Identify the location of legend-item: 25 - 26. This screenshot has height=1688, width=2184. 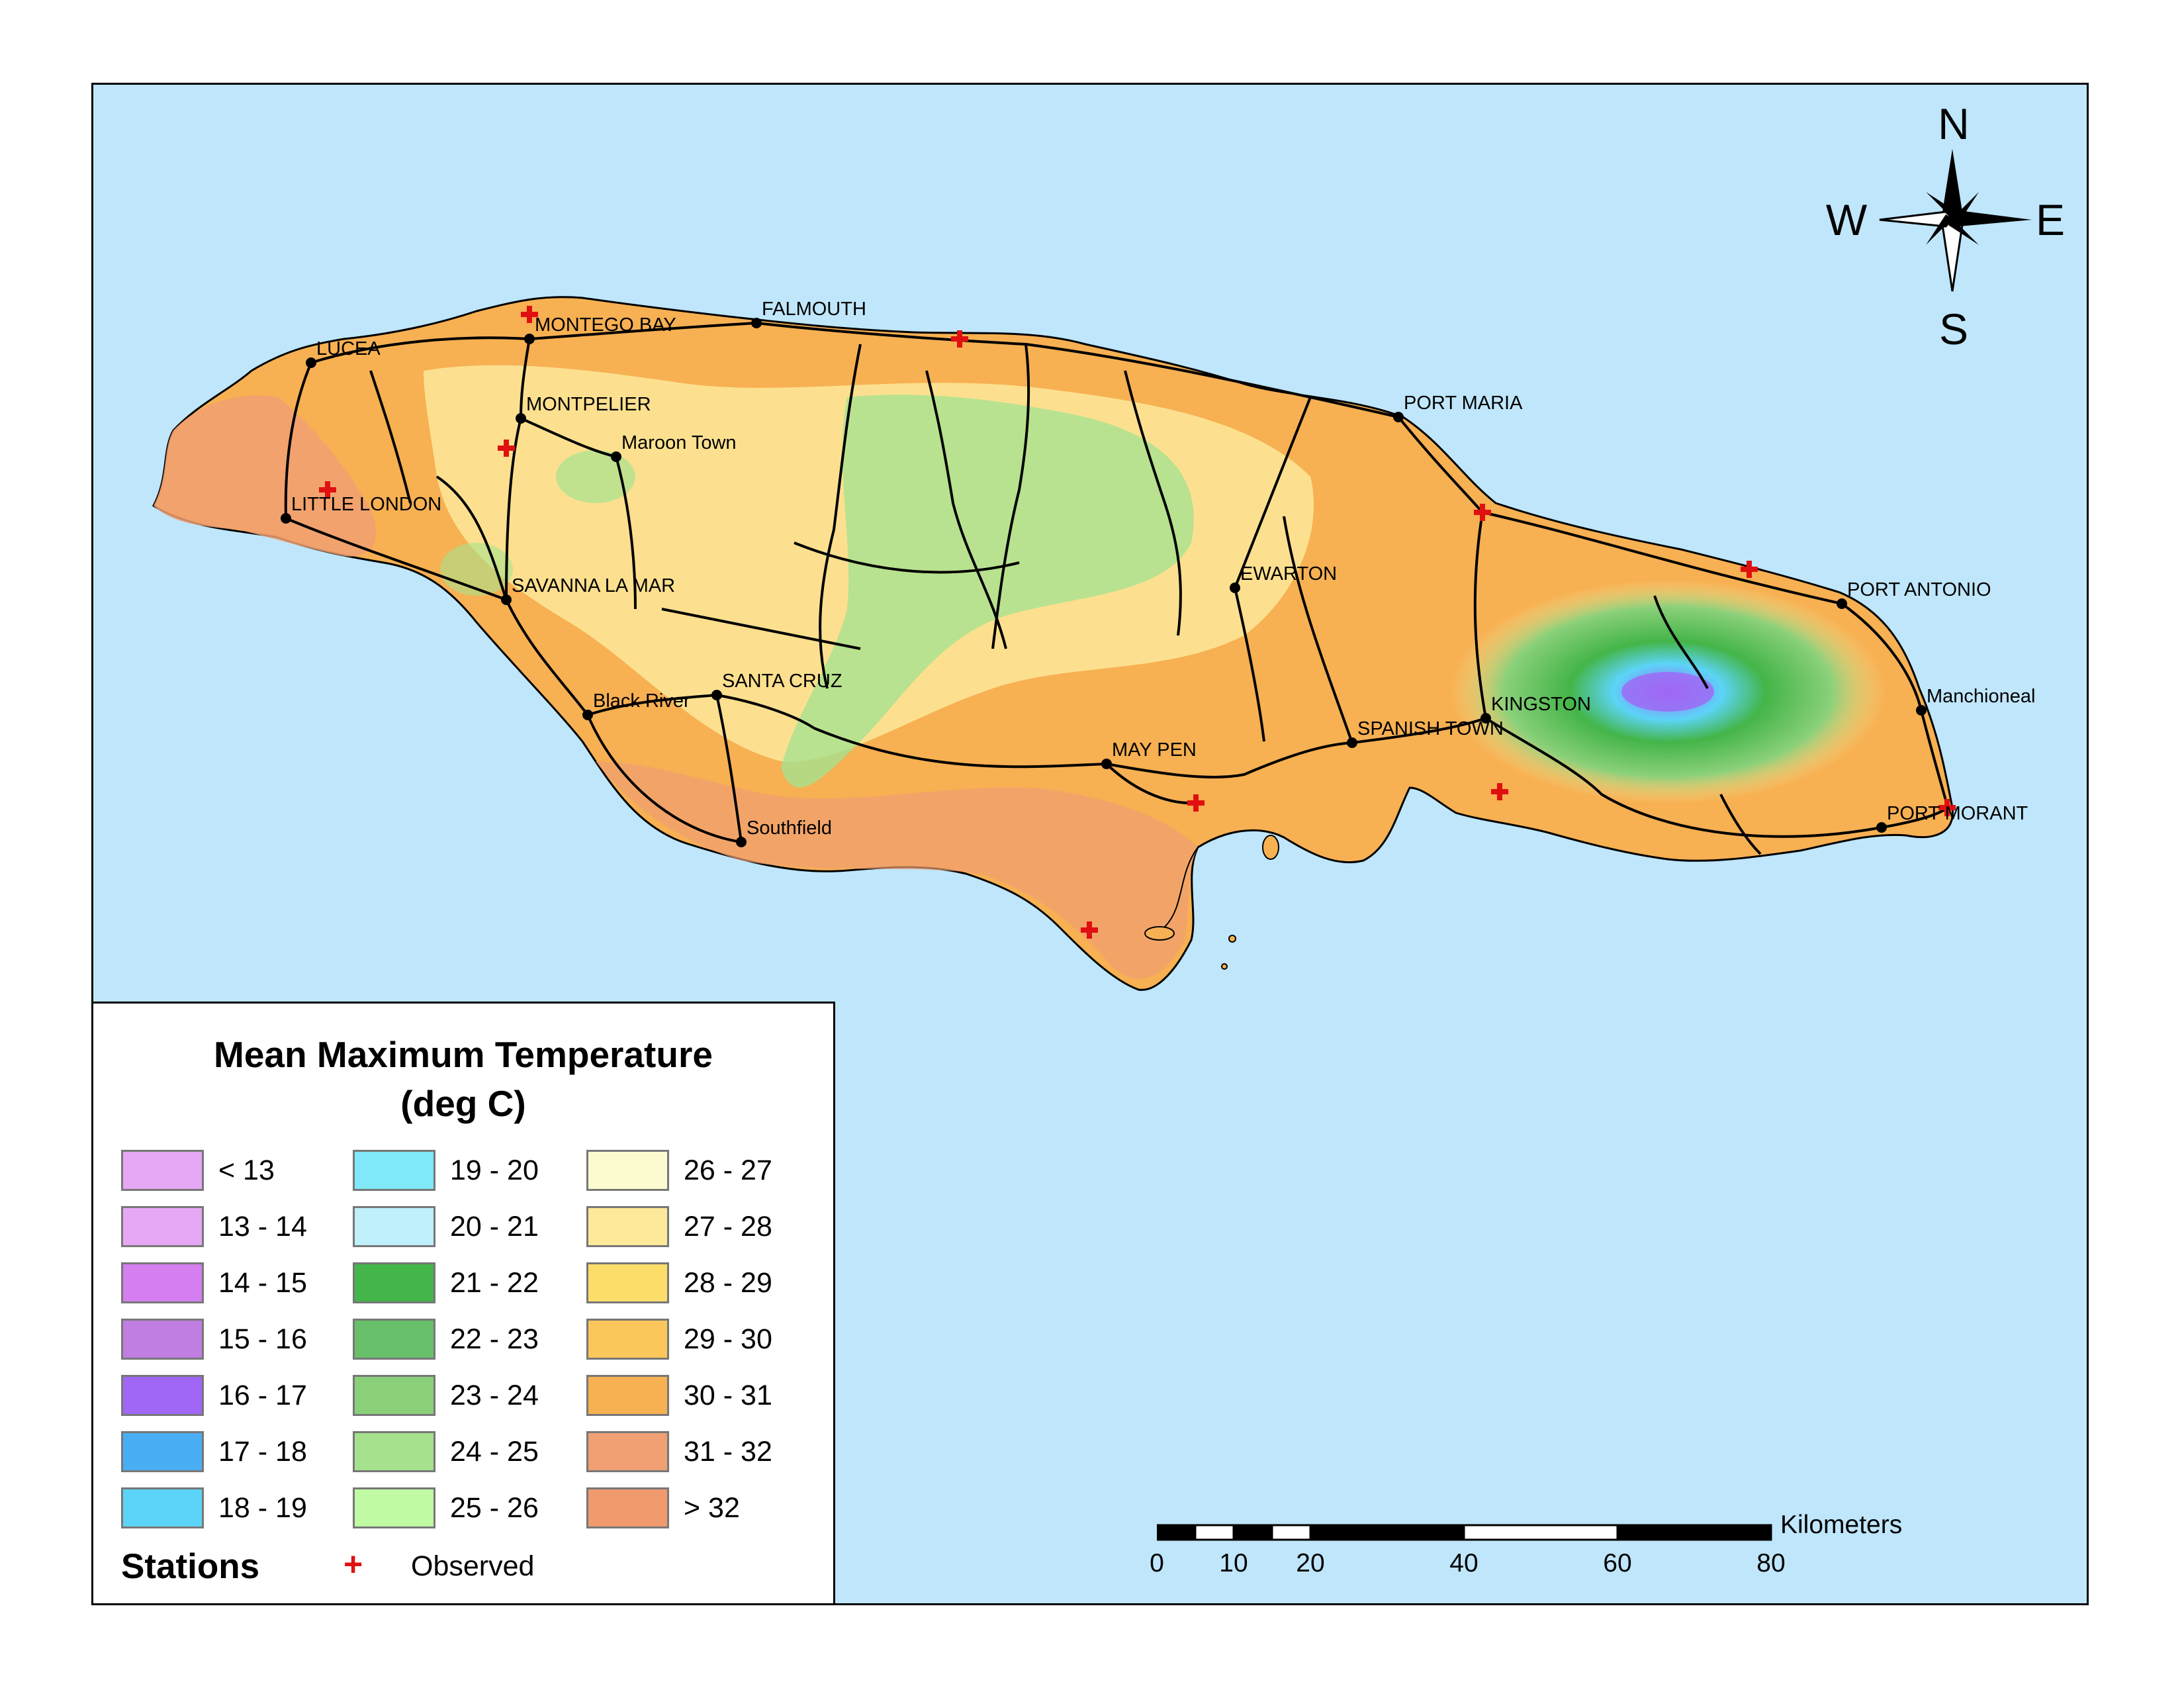
(446, 1508).